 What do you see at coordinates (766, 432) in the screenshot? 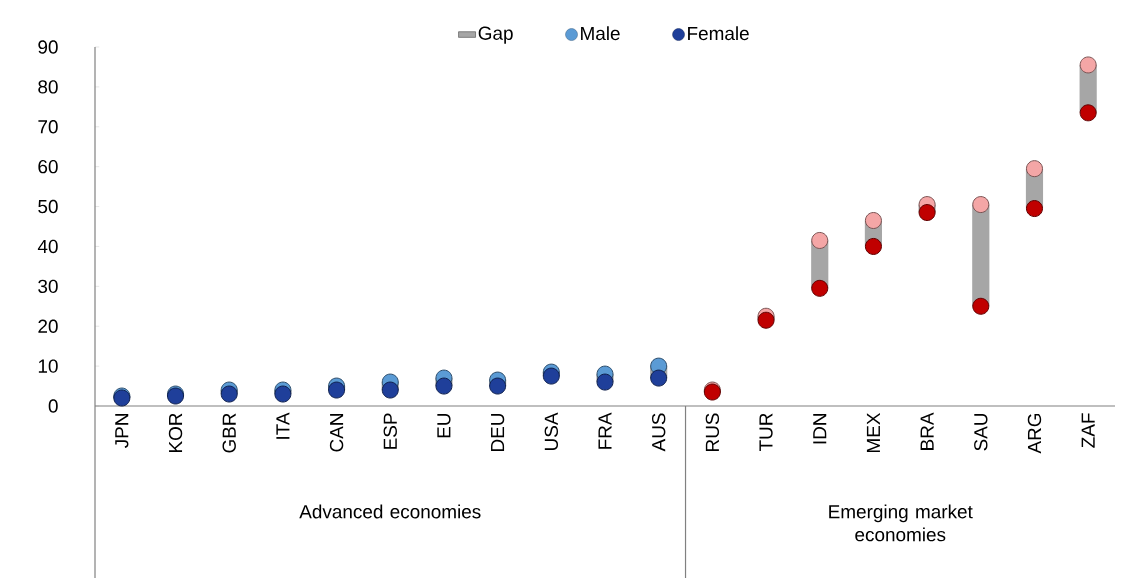
I see `x-tick-label: TUR` at bounding box center [766, 432].